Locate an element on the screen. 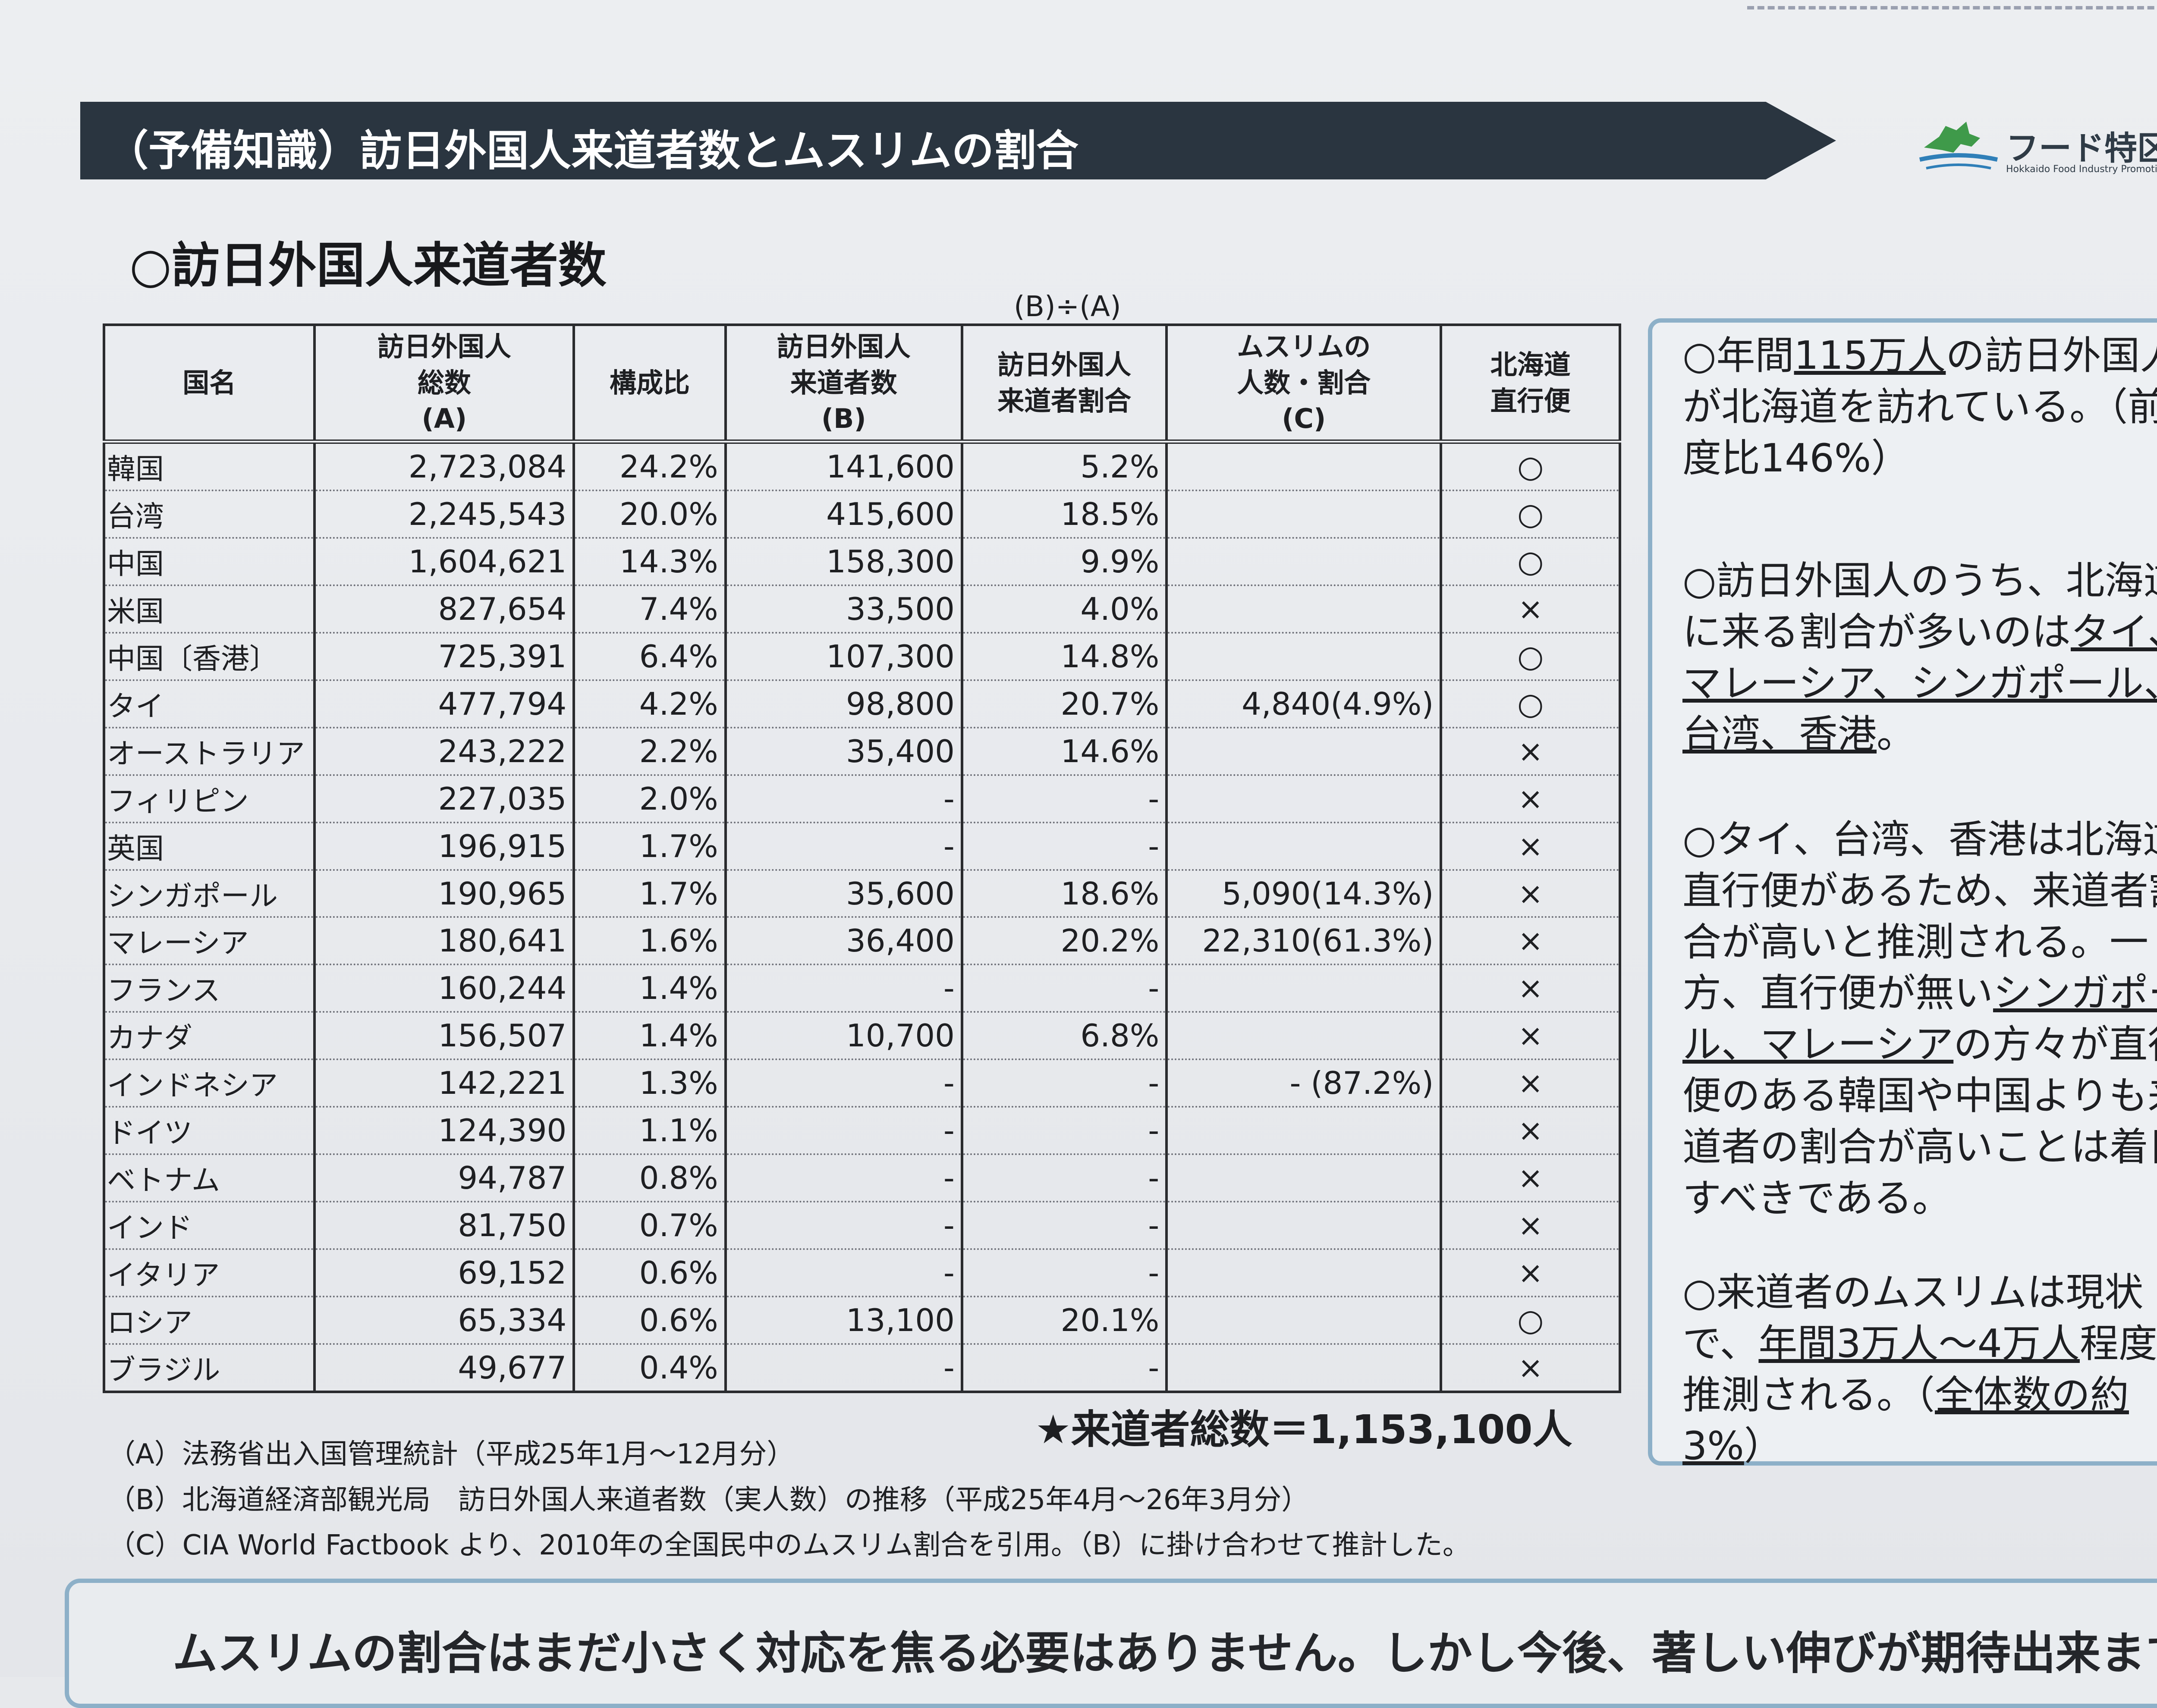  country-name-cell: 韓国 is located at coordinates (209, 466).